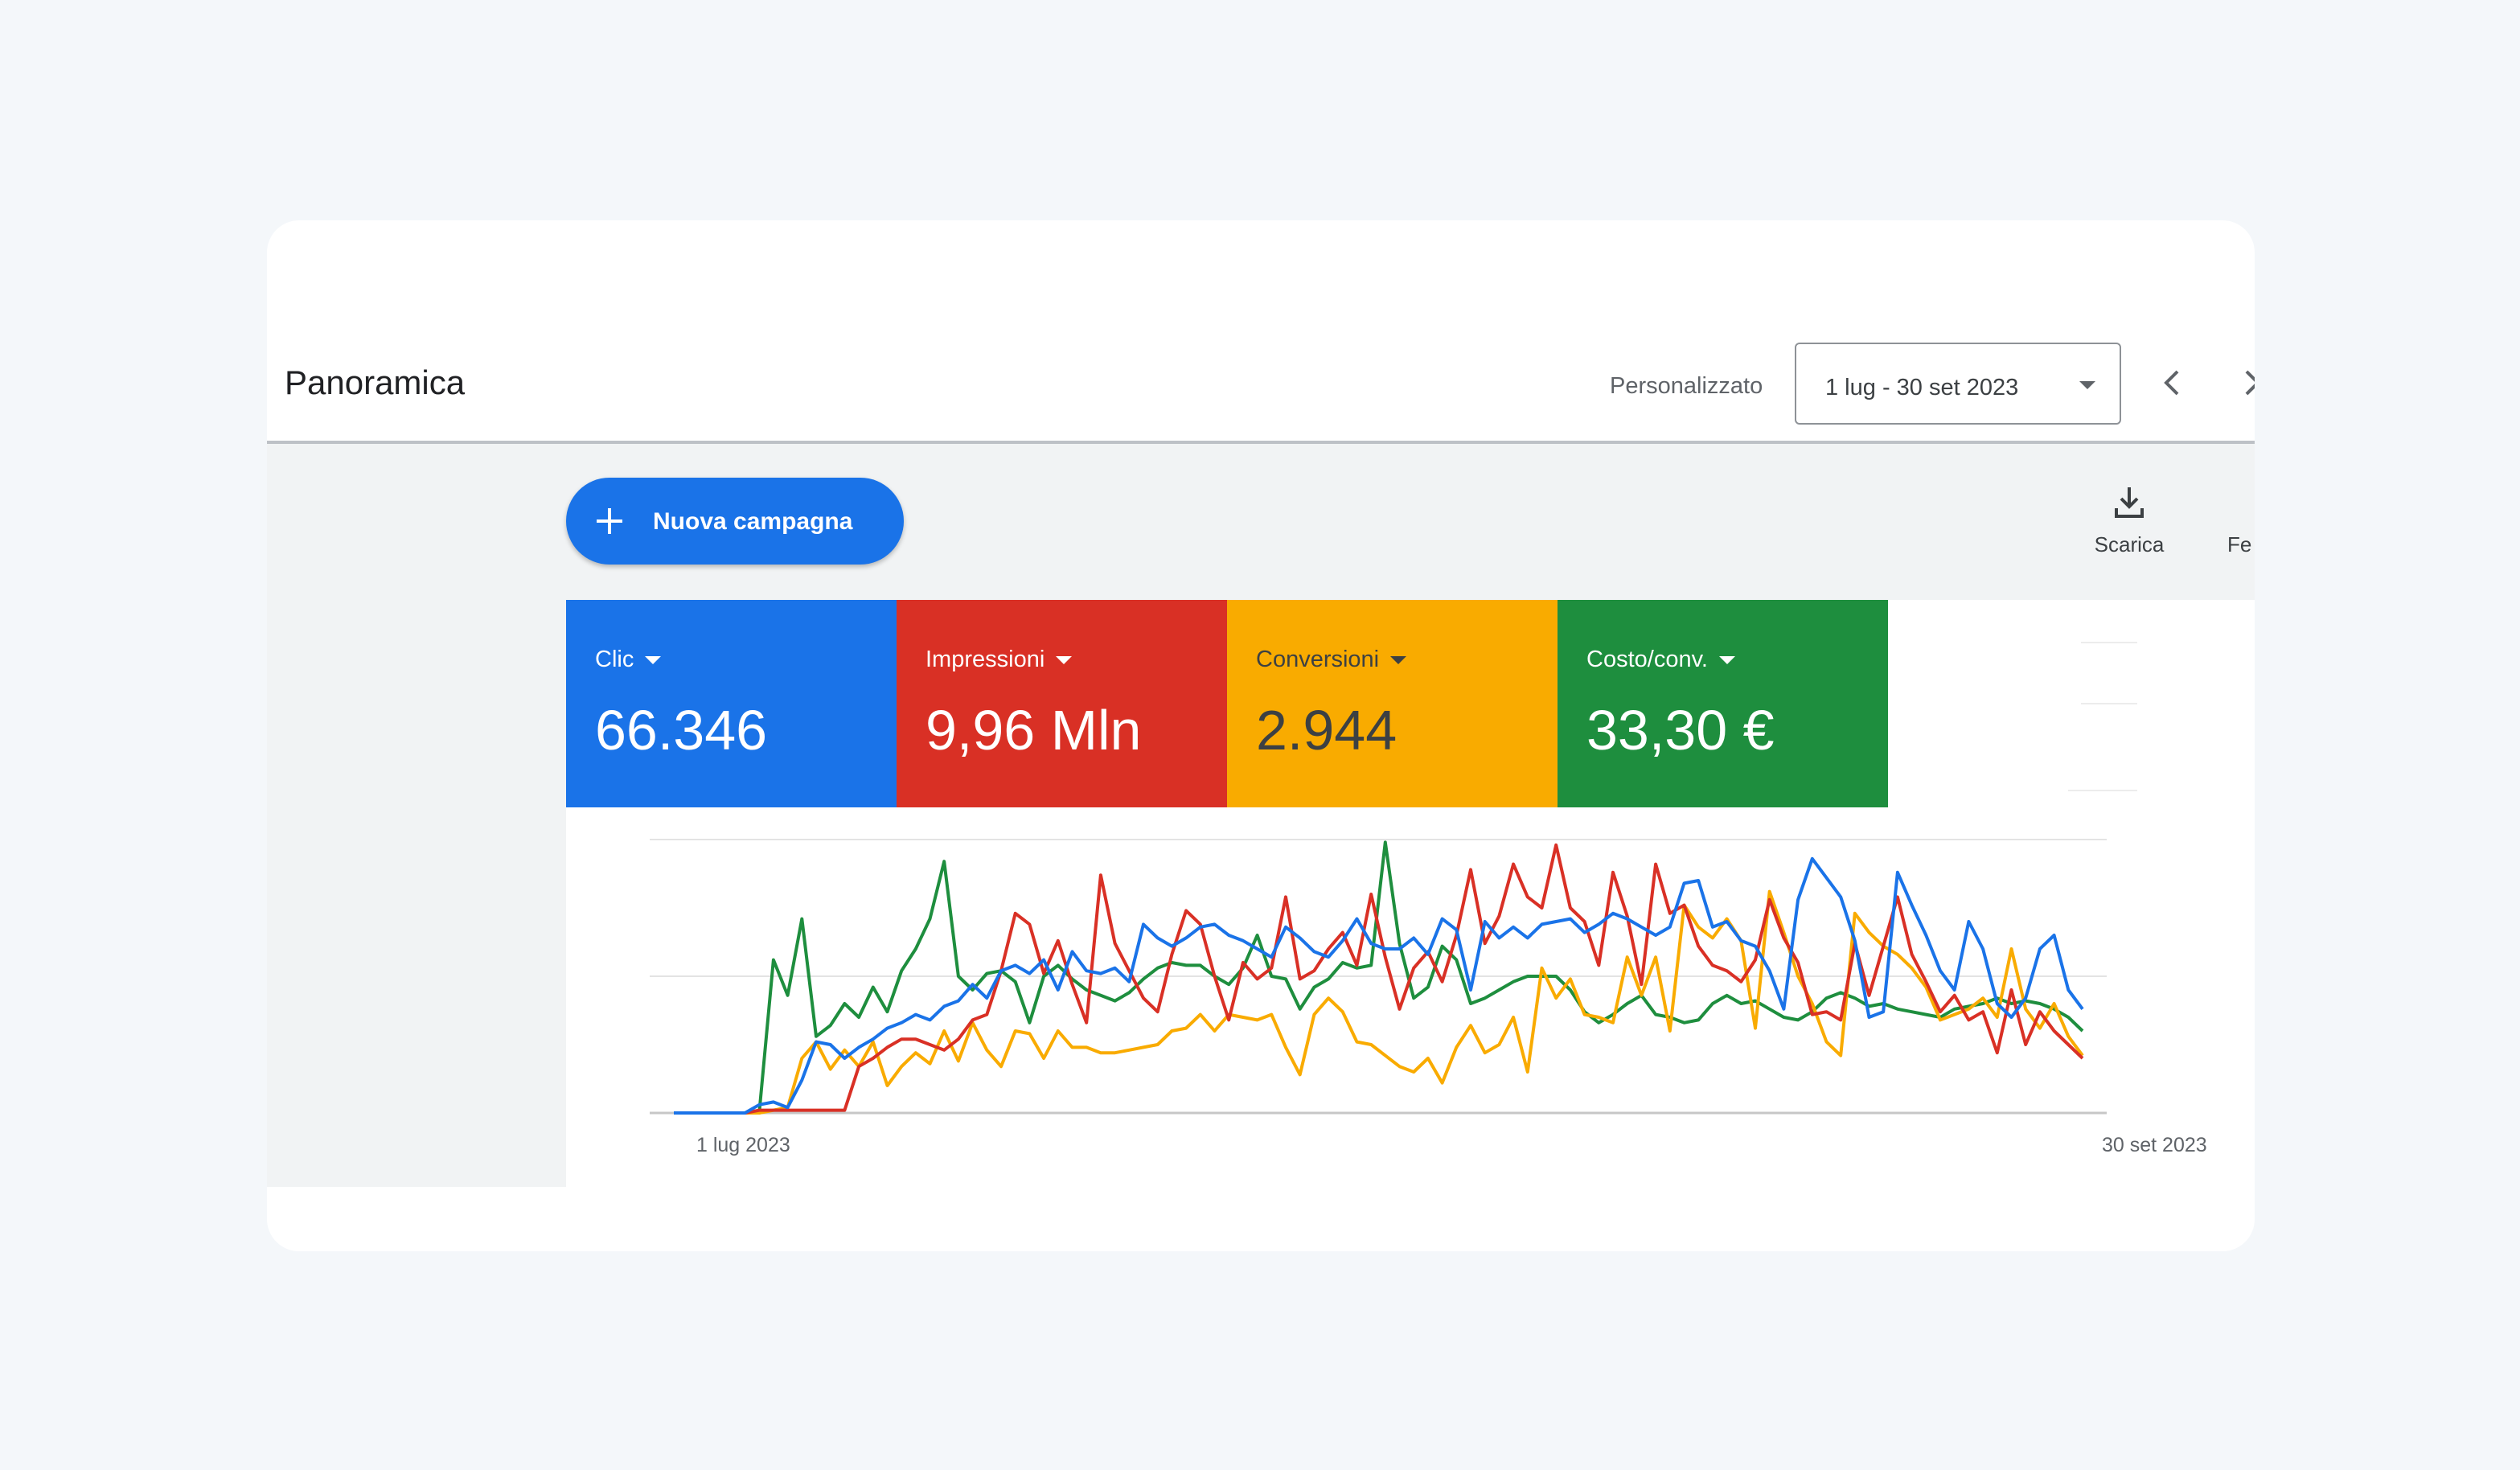  I want to click on metric-name: Clic, so click(614, 659).